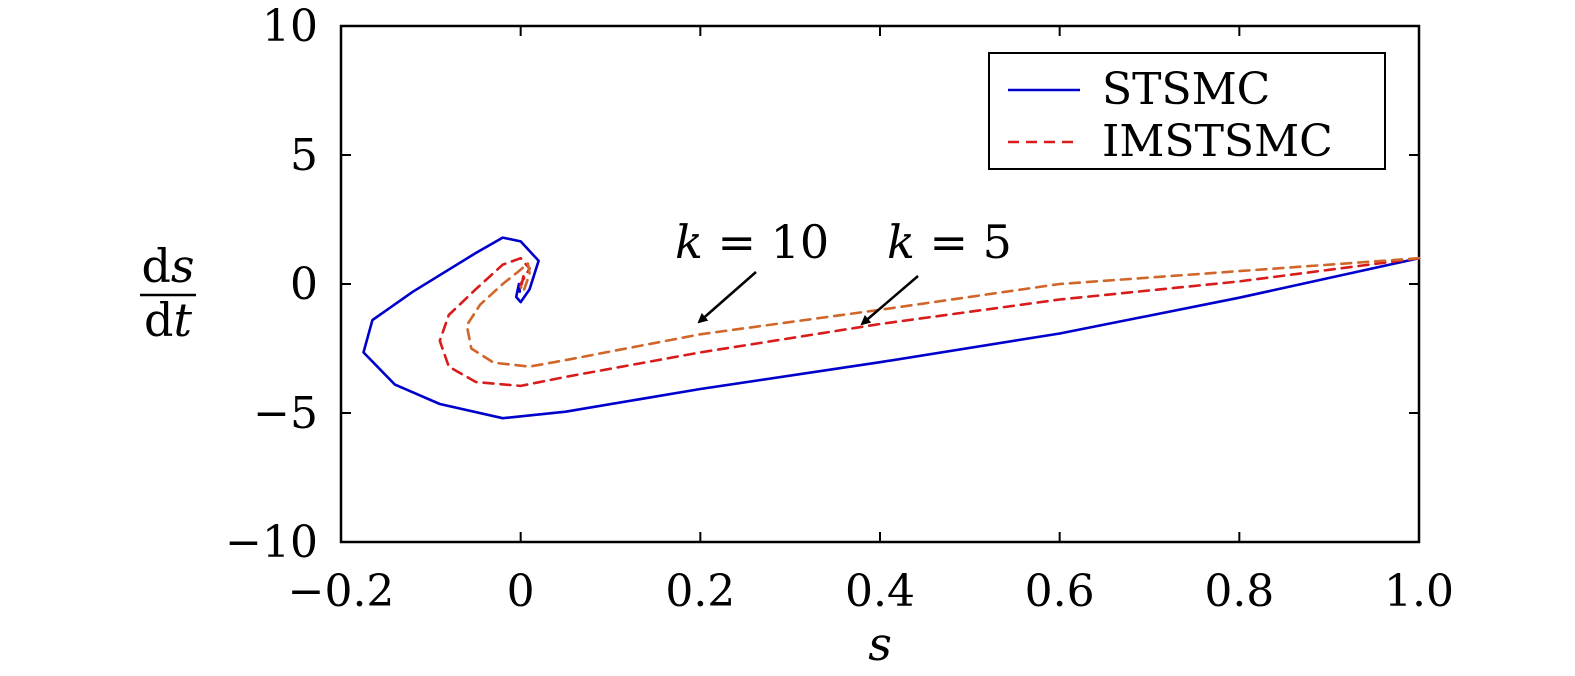 Image resolution: width=1575 pixels, height=676 pixels. I want to click on legend: STSMC IMSTSMC, so click(1187, 111).